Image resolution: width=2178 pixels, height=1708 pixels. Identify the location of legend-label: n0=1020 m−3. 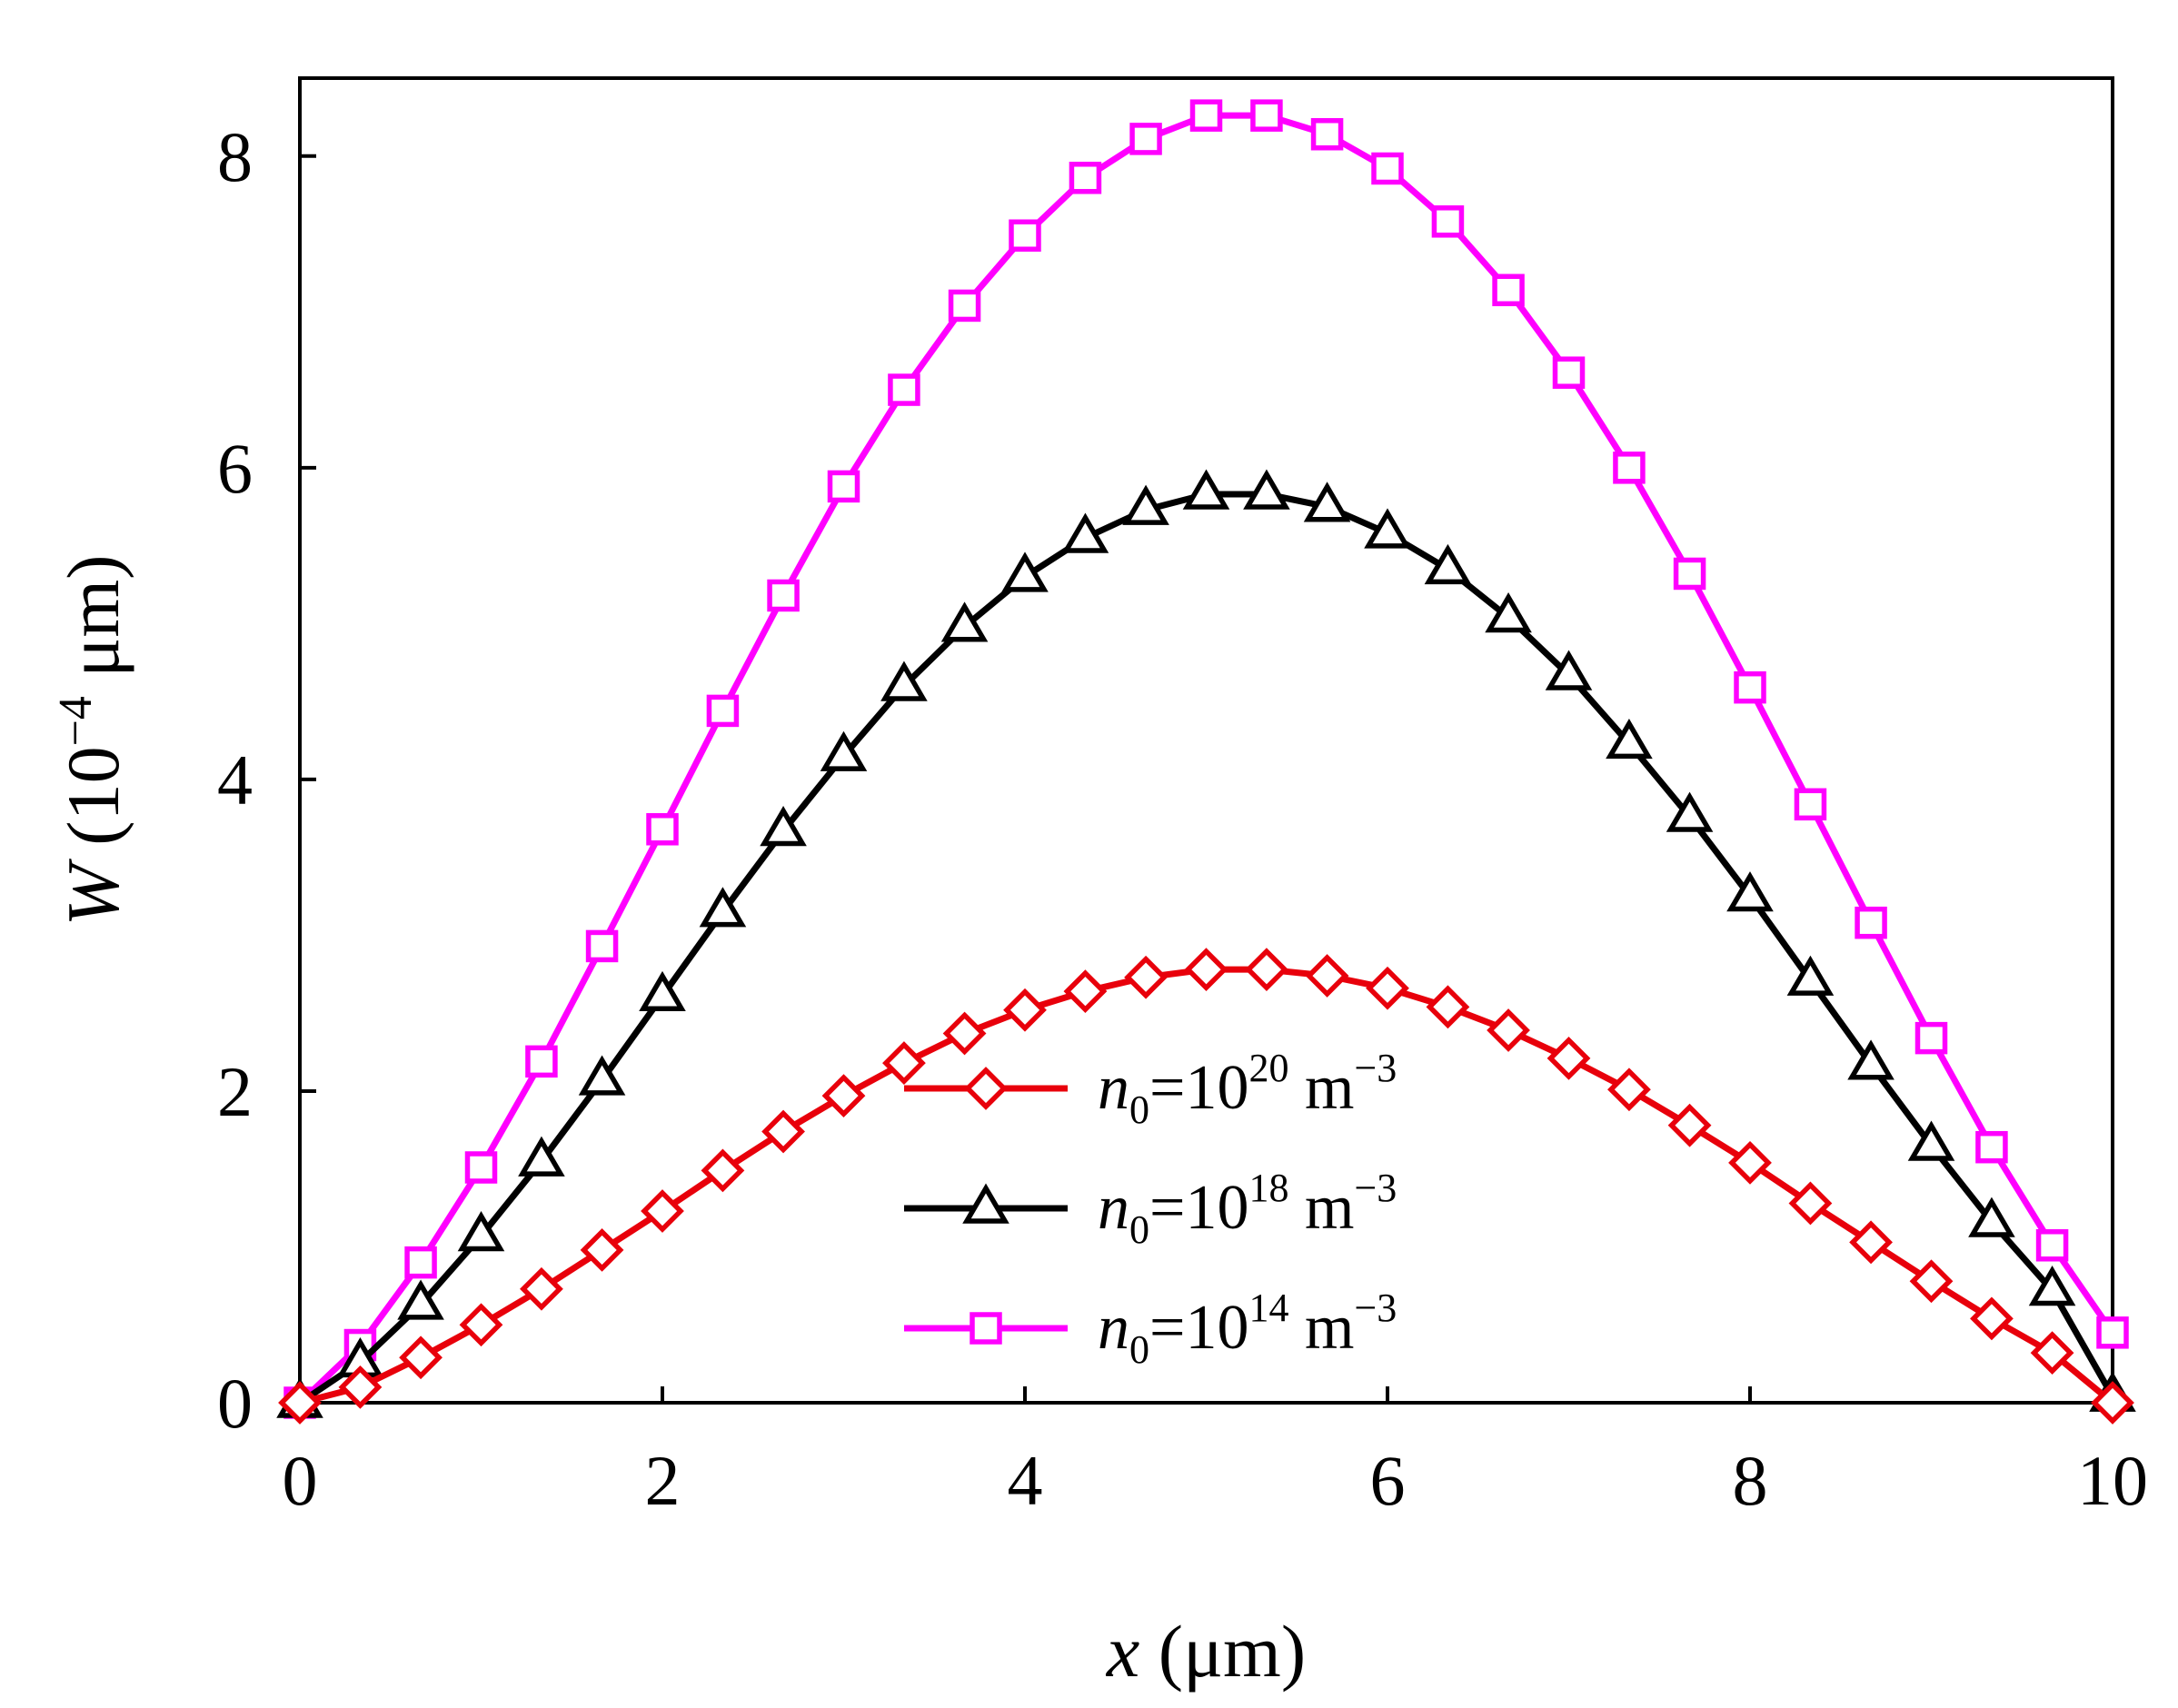
(1247, 1089).